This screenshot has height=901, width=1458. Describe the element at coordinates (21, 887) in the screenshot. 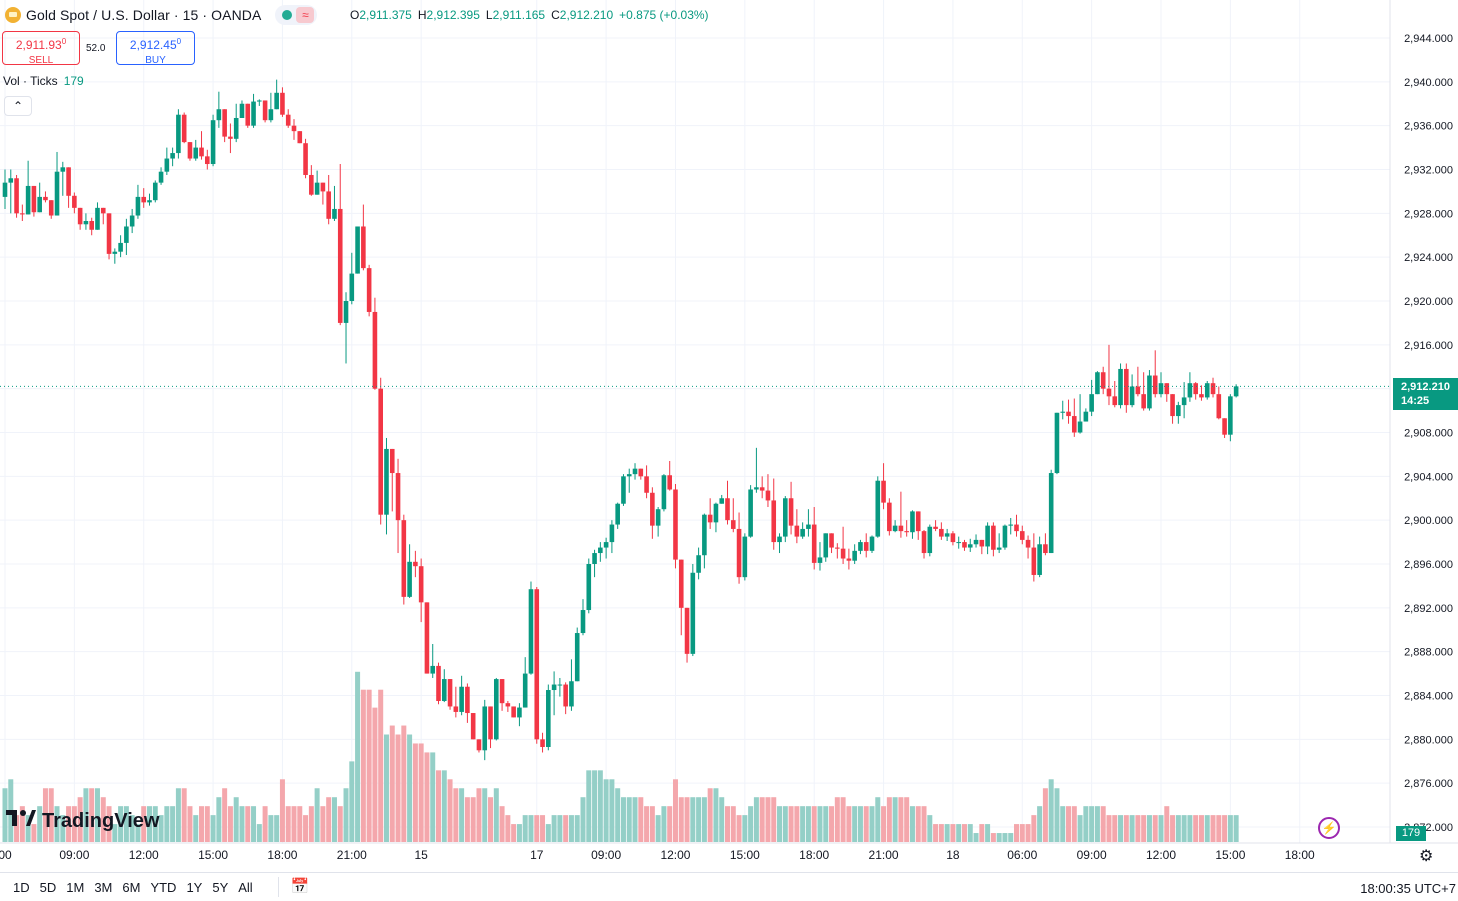

I see `range-1d: 1D` at that location.